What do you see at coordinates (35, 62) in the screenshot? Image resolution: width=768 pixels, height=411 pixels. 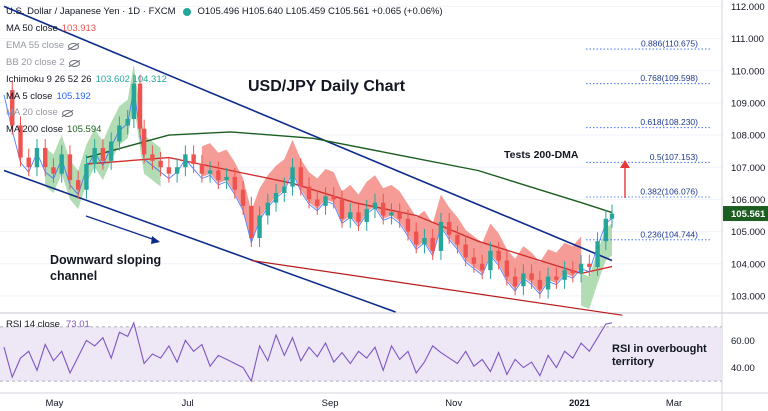 I see `indicator-name: BB 20 close 2` at bounding box center [35, 62].